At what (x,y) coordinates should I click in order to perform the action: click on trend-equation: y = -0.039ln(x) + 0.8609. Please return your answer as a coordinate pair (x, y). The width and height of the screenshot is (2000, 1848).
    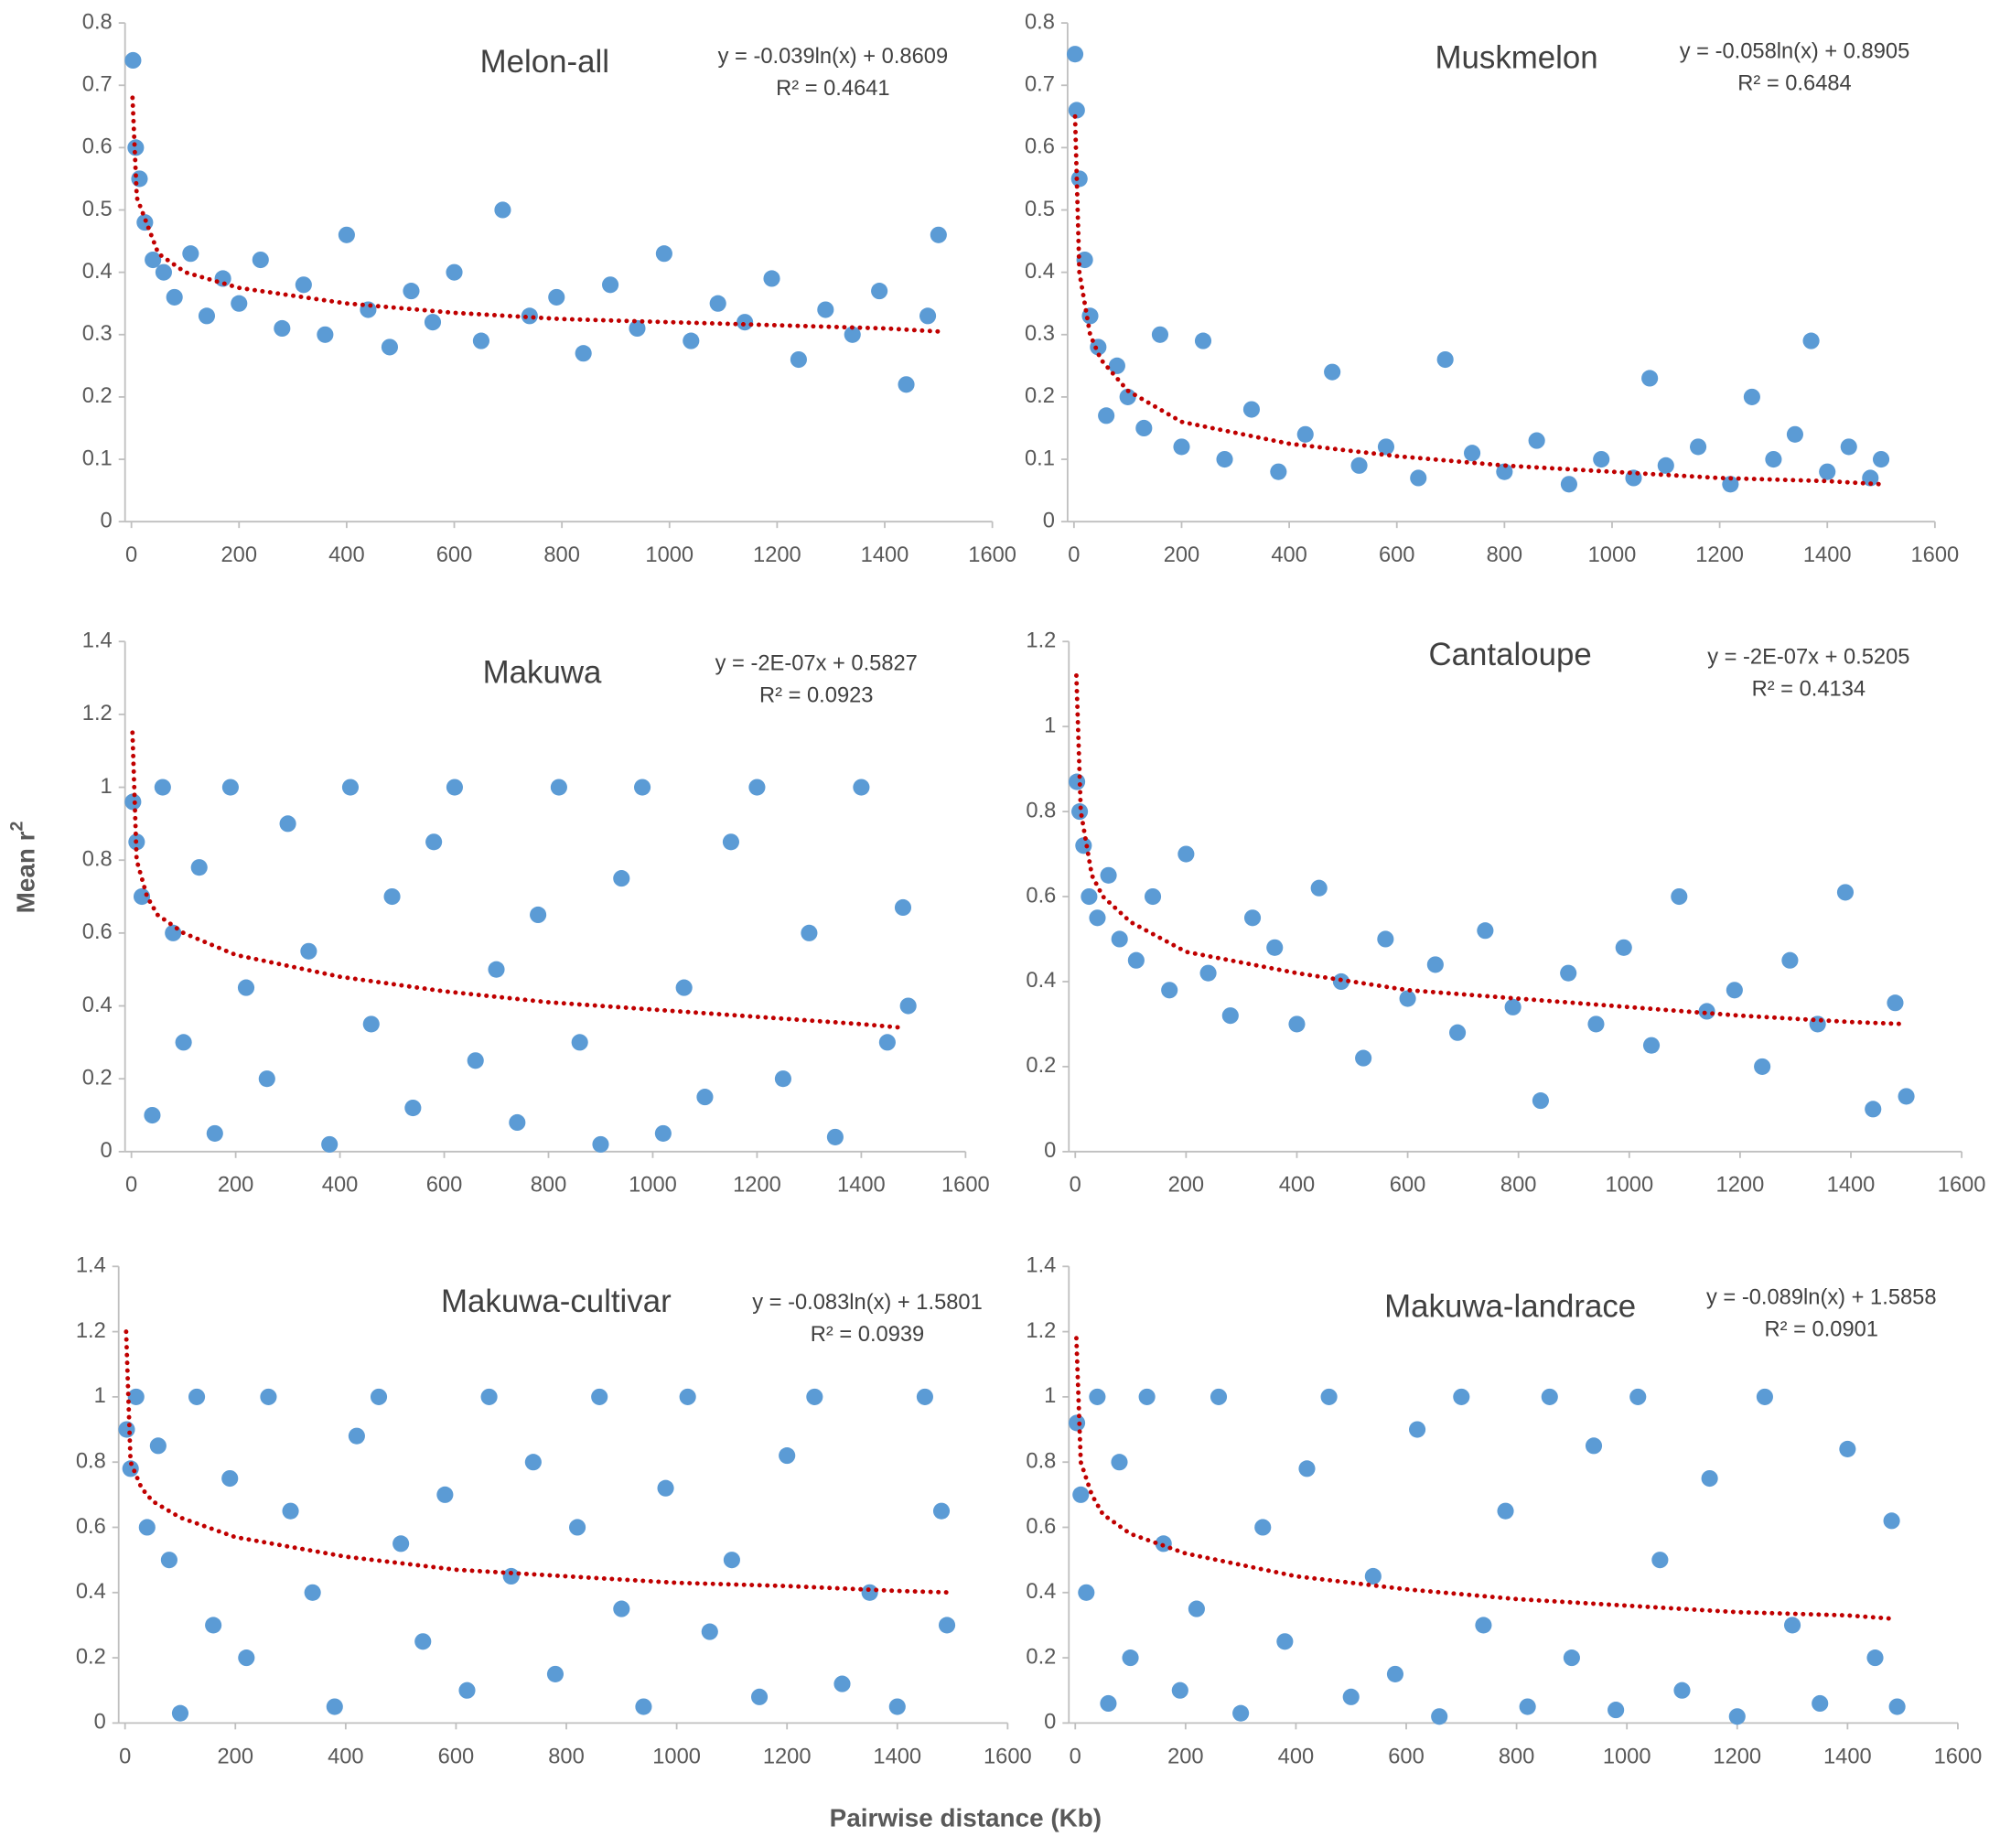
    Looking at the image, I should click on (833, 57).